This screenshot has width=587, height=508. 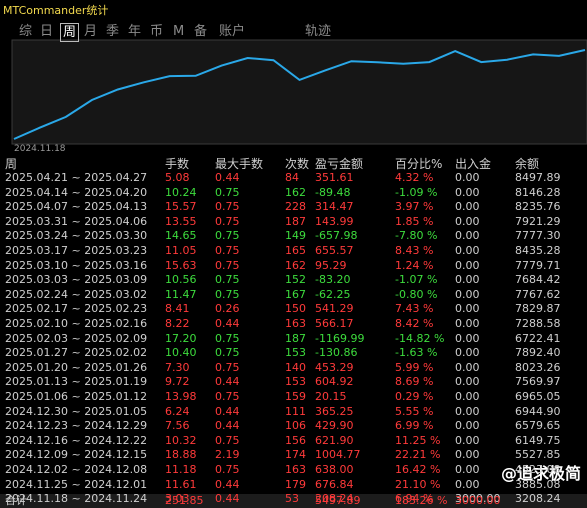 I want to click on table-cell: 179, so click(x=295, y=484).